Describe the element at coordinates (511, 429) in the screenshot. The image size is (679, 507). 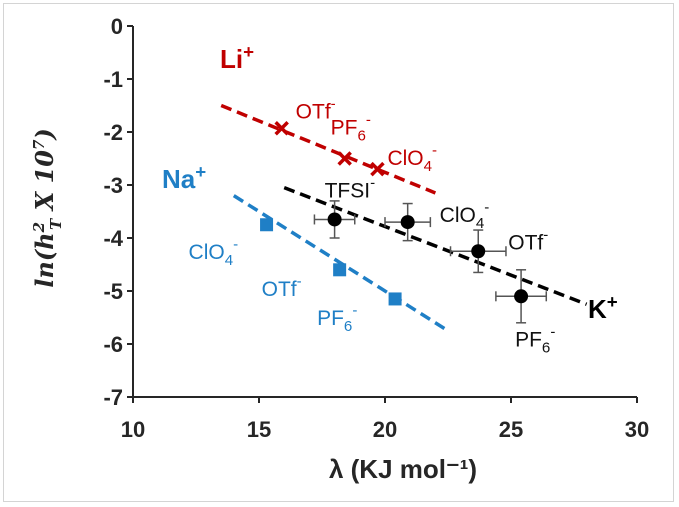
I see `x-tick-label: 25` at that location.